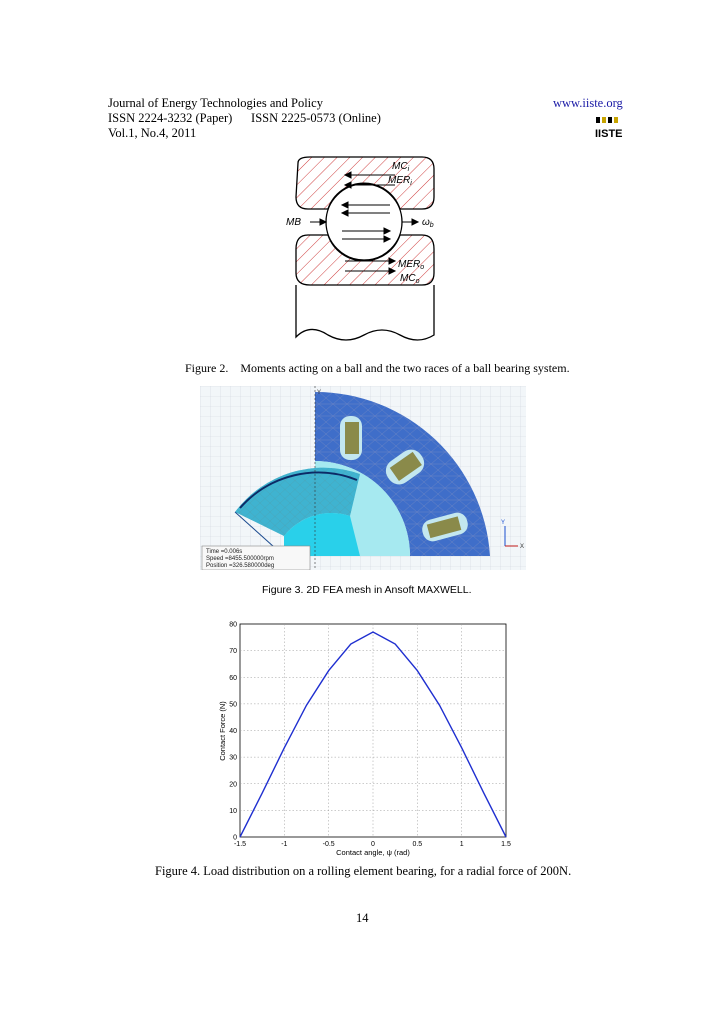  What do you see at coordinates (522, 547) in the screenshot?
I see `svg-text: X` at bounding box center [522, 547].